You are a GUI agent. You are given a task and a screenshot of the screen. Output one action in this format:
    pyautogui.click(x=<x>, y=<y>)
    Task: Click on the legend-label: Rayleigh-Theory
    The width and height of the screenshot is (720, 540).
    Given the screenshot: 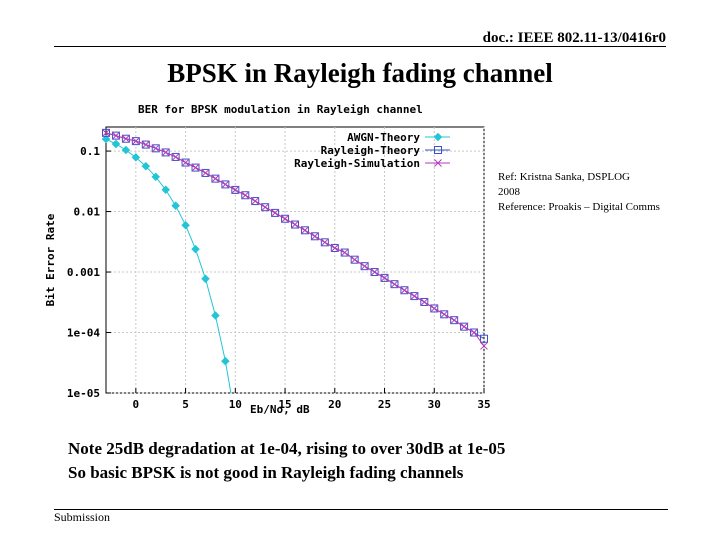 What is the action you would take?
    pyautogui.click(x=371, y=150)
    